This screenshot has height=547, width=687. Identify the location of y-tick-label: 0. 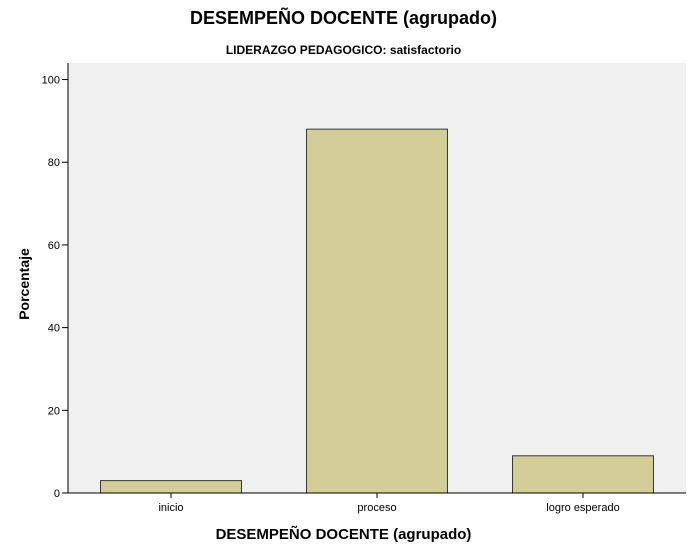
(57, 494).